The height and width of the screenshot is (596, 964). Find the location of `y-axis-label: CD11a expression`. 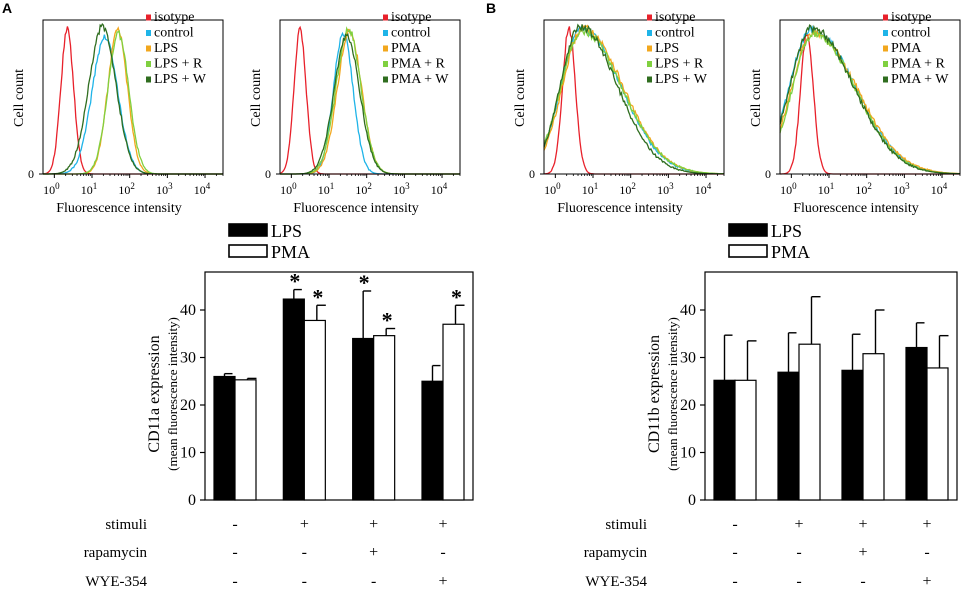

y-axis-label: CD11a expression is located at coordinates (154, 393).